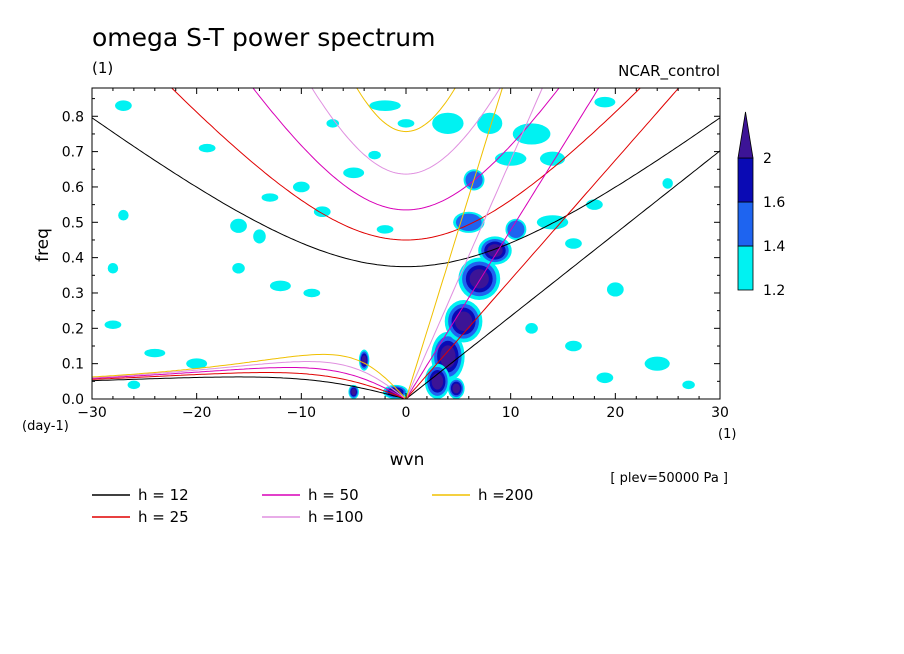  What do you see at coordinates (73, 400) in the screenshot?
I see `y-tick-label: 0.0` at bounding box center [73, 400].